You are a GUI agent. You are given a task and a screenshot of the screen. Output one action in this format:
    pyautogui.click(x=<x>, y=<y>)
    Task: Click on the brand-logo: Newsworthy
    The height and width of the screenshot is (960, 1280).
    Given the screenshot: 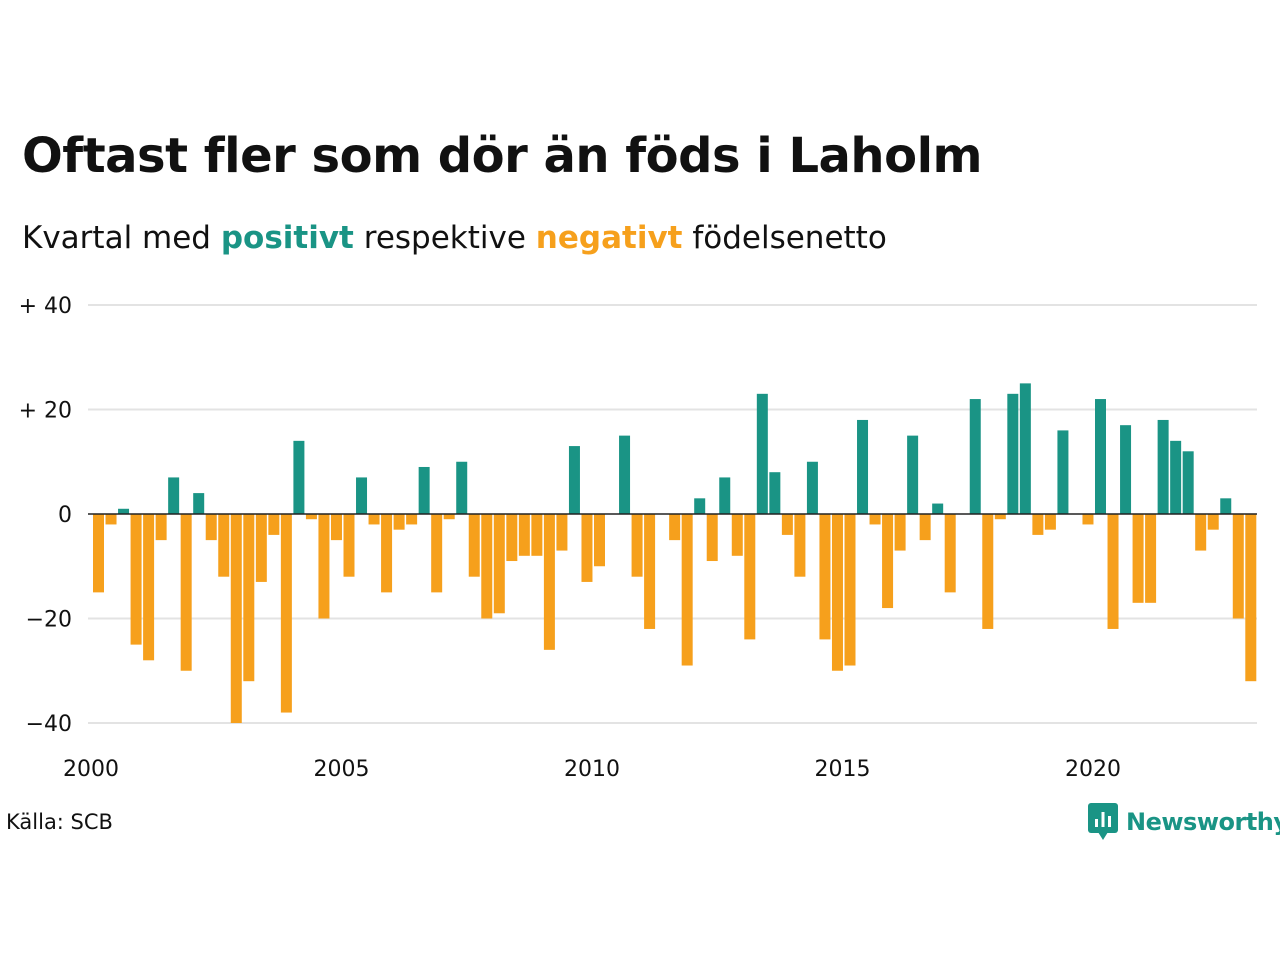 What is the action you would take?
    pyautogui.click(x=1184, y=822)
    